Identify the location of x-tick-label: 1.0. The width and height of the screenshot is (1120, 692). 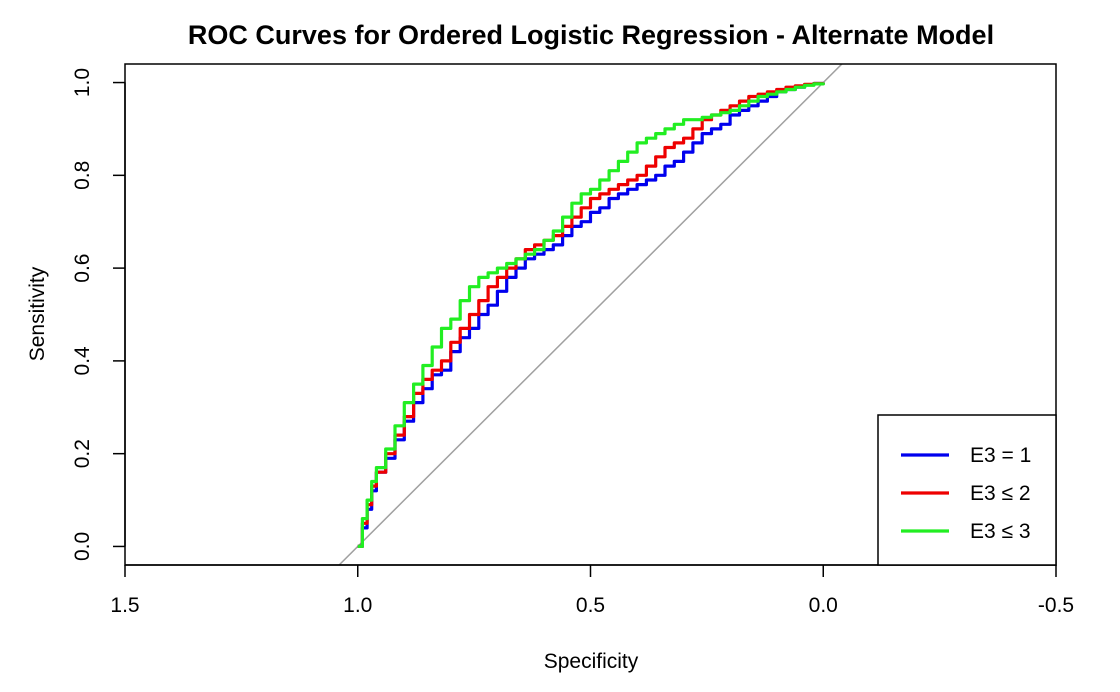
(357, 605).